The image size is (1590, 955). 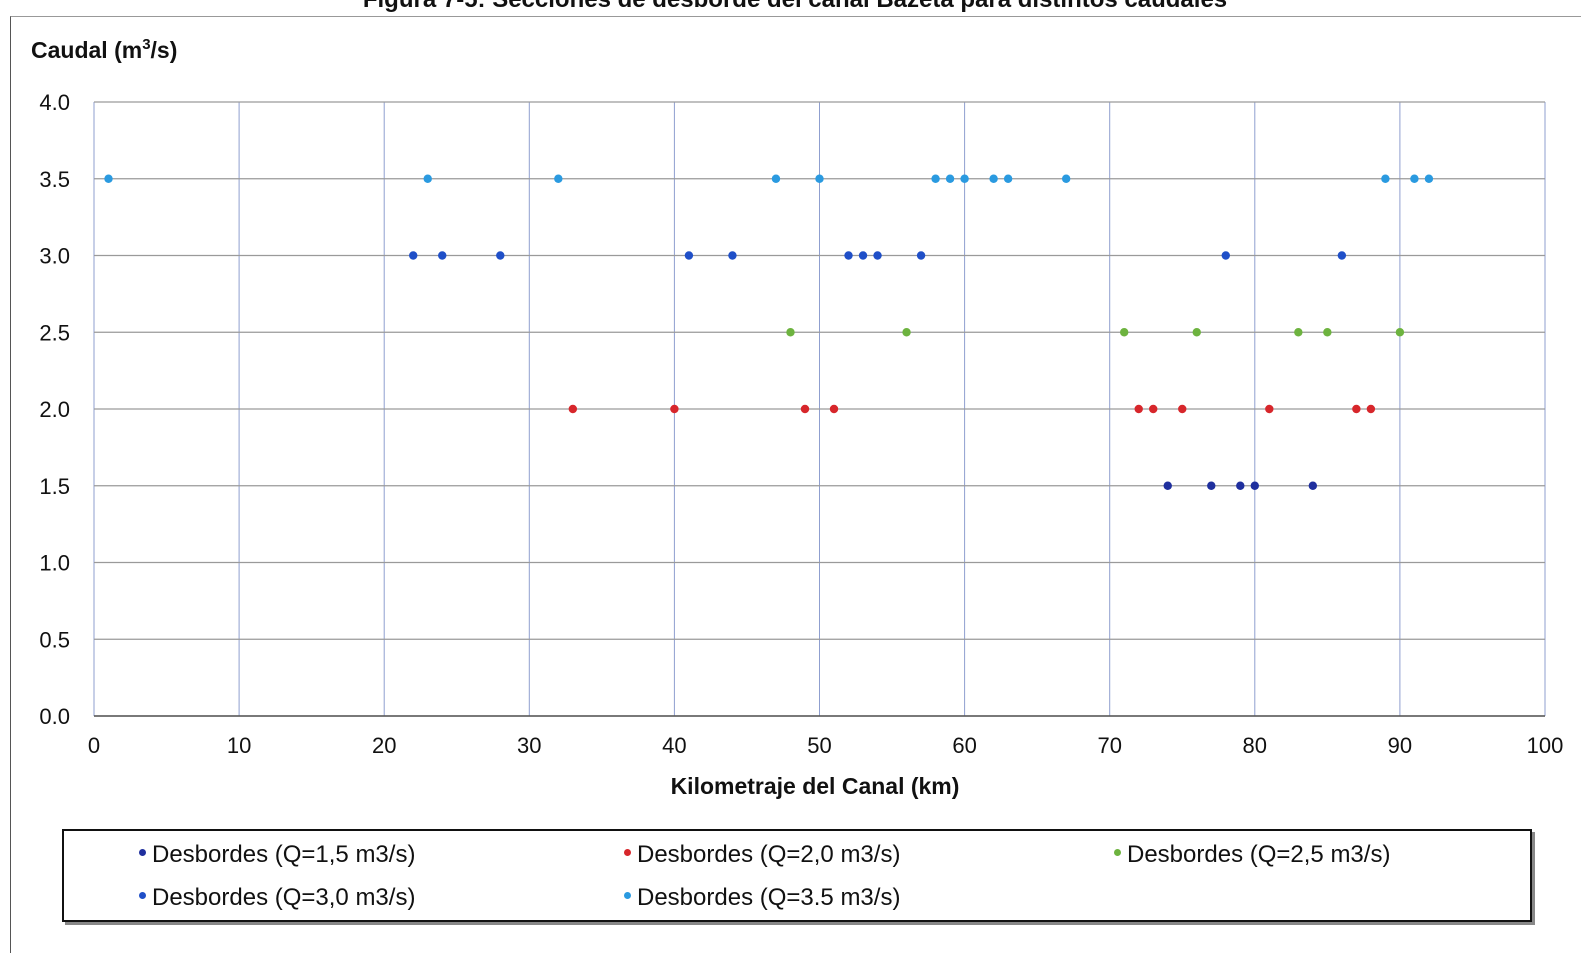 I want to click on y-tick-label: 4.0, so click(x=54, y=102).